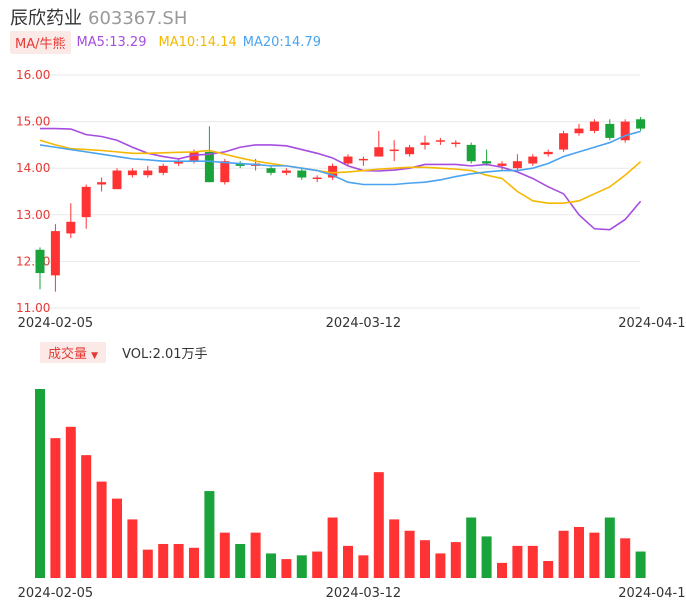 This screenshot has width=686, height=606. What do you see at coordinates (33, 168) in the screenshot?
I see `y-tick-label: 14.00` at bounding box center [33, 168].